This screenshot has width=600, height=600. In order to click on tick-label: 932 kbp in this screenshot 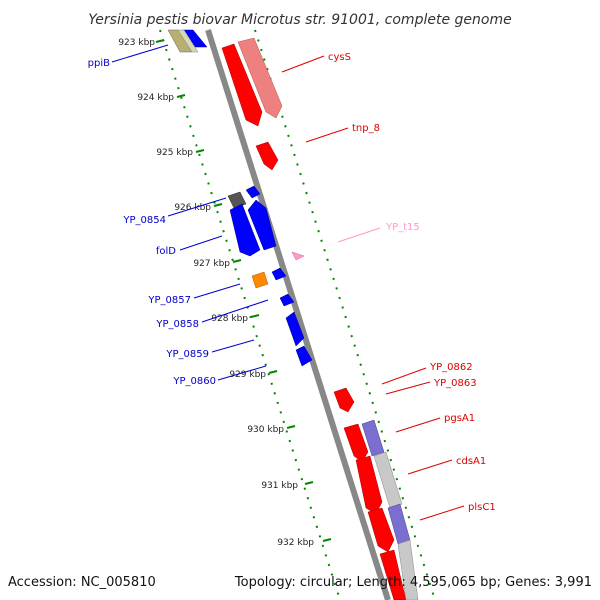, I will do `click(295, 543)`.